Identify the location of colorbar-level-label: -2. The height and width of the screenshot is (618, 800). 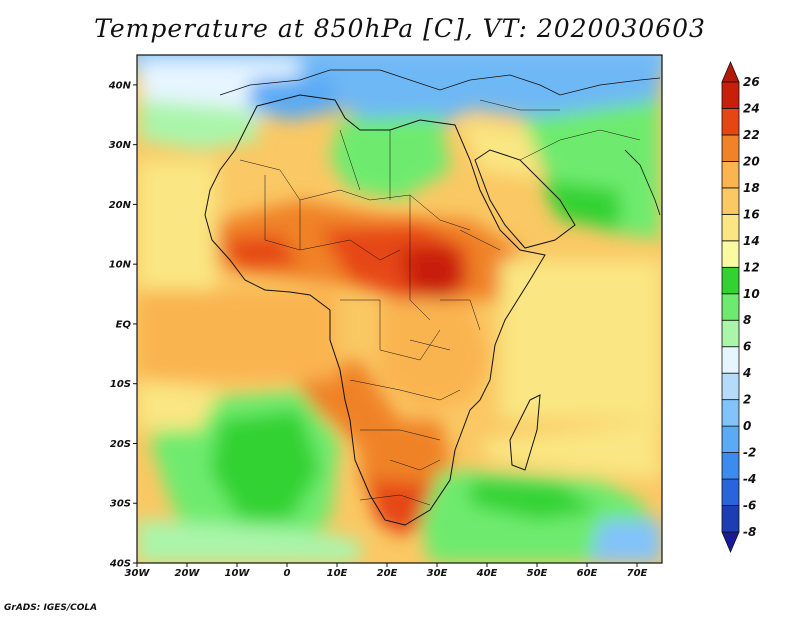
(749, 453).